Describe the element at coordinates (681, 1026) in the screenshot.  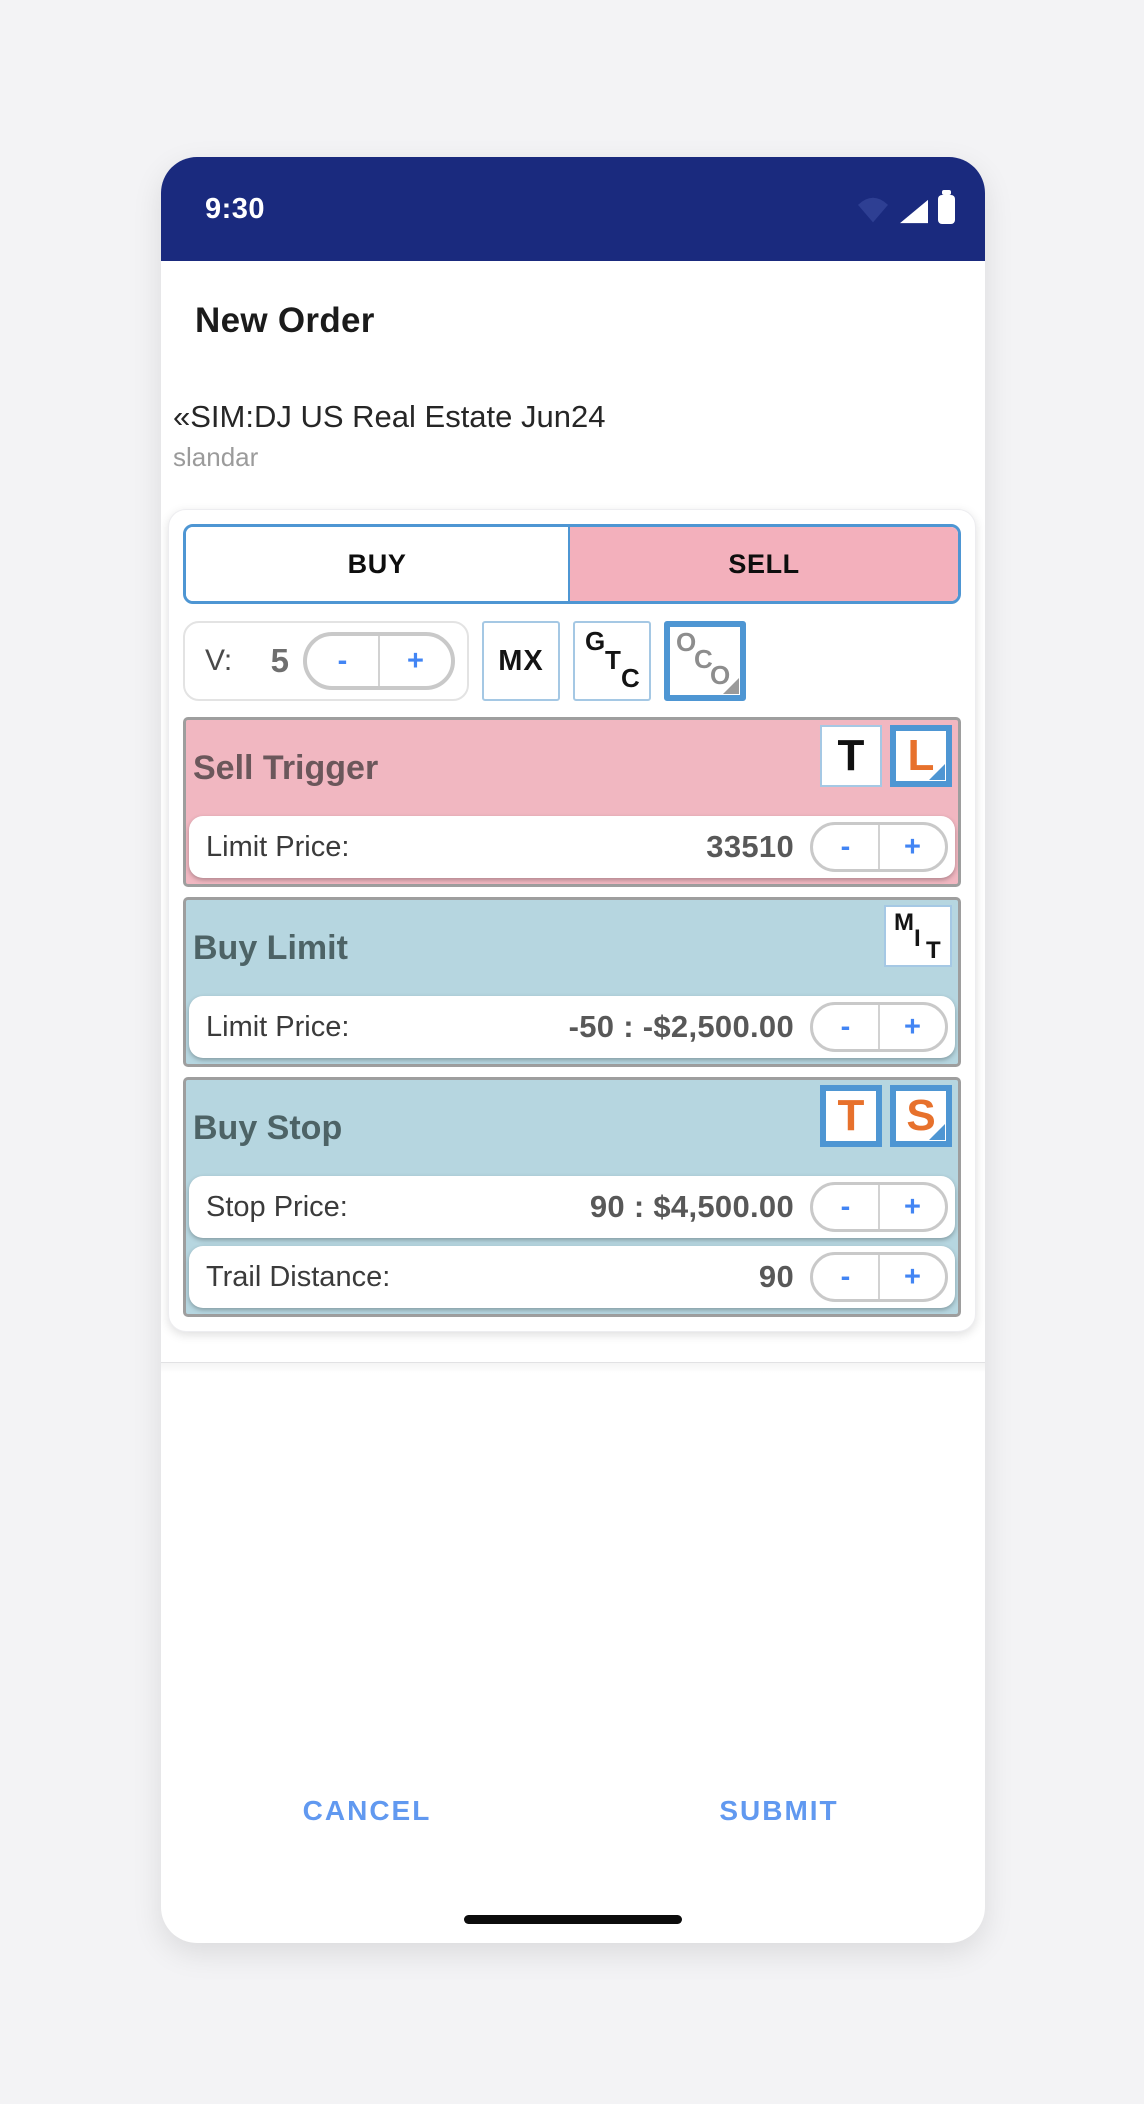
I see `limit-price-value: -50 : -$2,500.00` at that location.